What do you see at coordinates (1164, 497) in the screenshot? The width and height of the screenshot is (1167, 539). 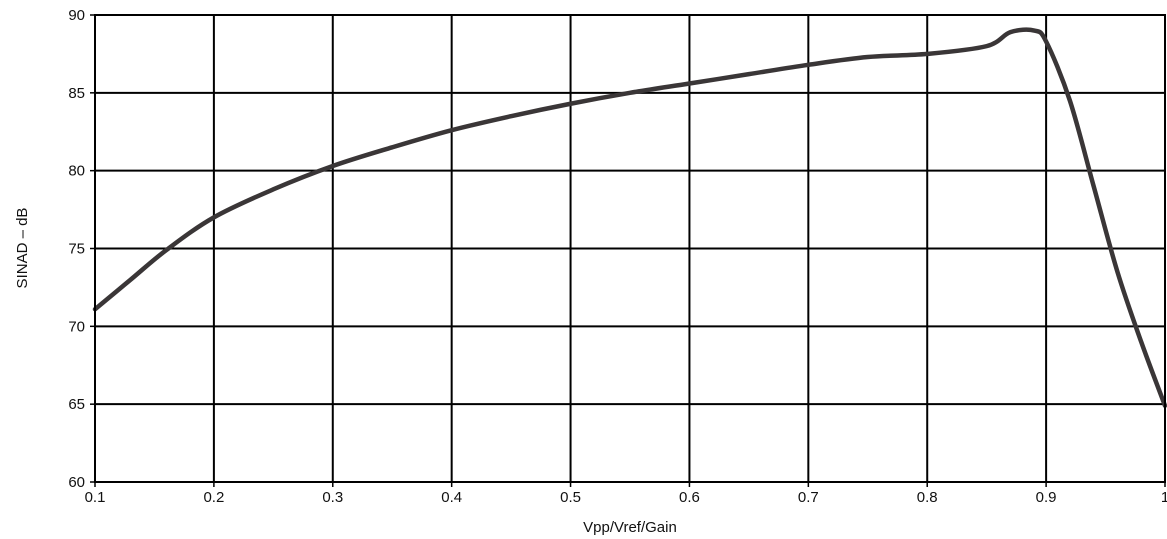 I see `x-tick-label: 1` at bounding box center [1164, 497].